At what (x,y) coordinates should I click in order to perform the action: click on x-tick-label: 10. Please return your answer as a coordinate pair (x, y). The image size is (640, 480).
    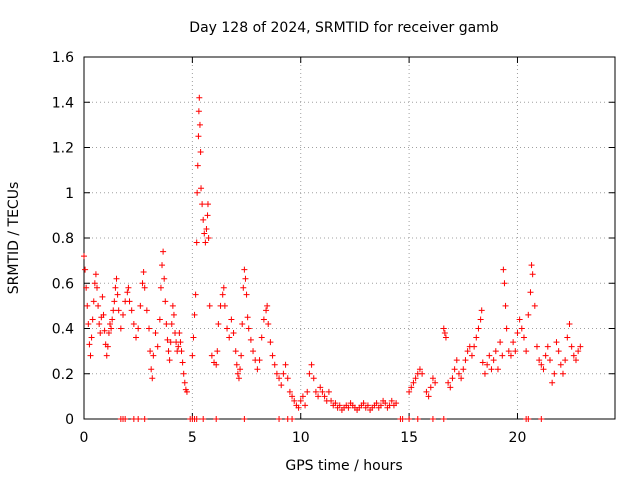
    Looking at the image, I should click on (301, 438).